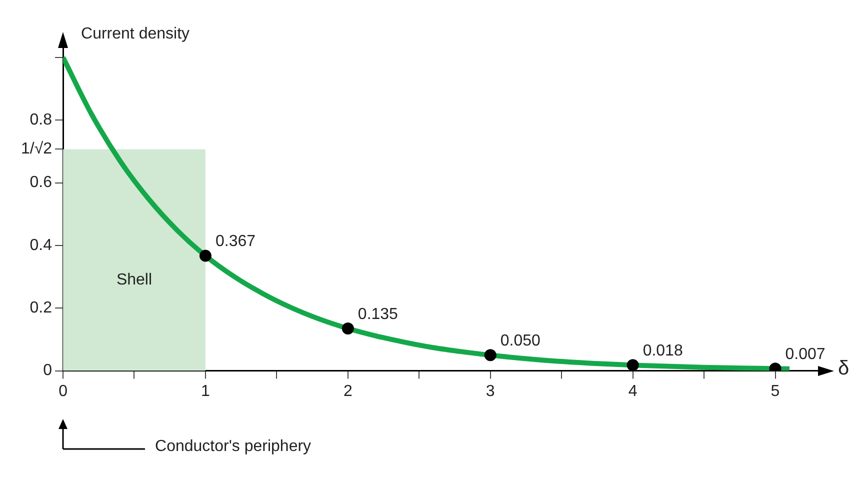 The image size is (866, 482). Describe the element at coordinates (233, 447) in the screenshot. I see `text: Conductor's periphery` at that location.